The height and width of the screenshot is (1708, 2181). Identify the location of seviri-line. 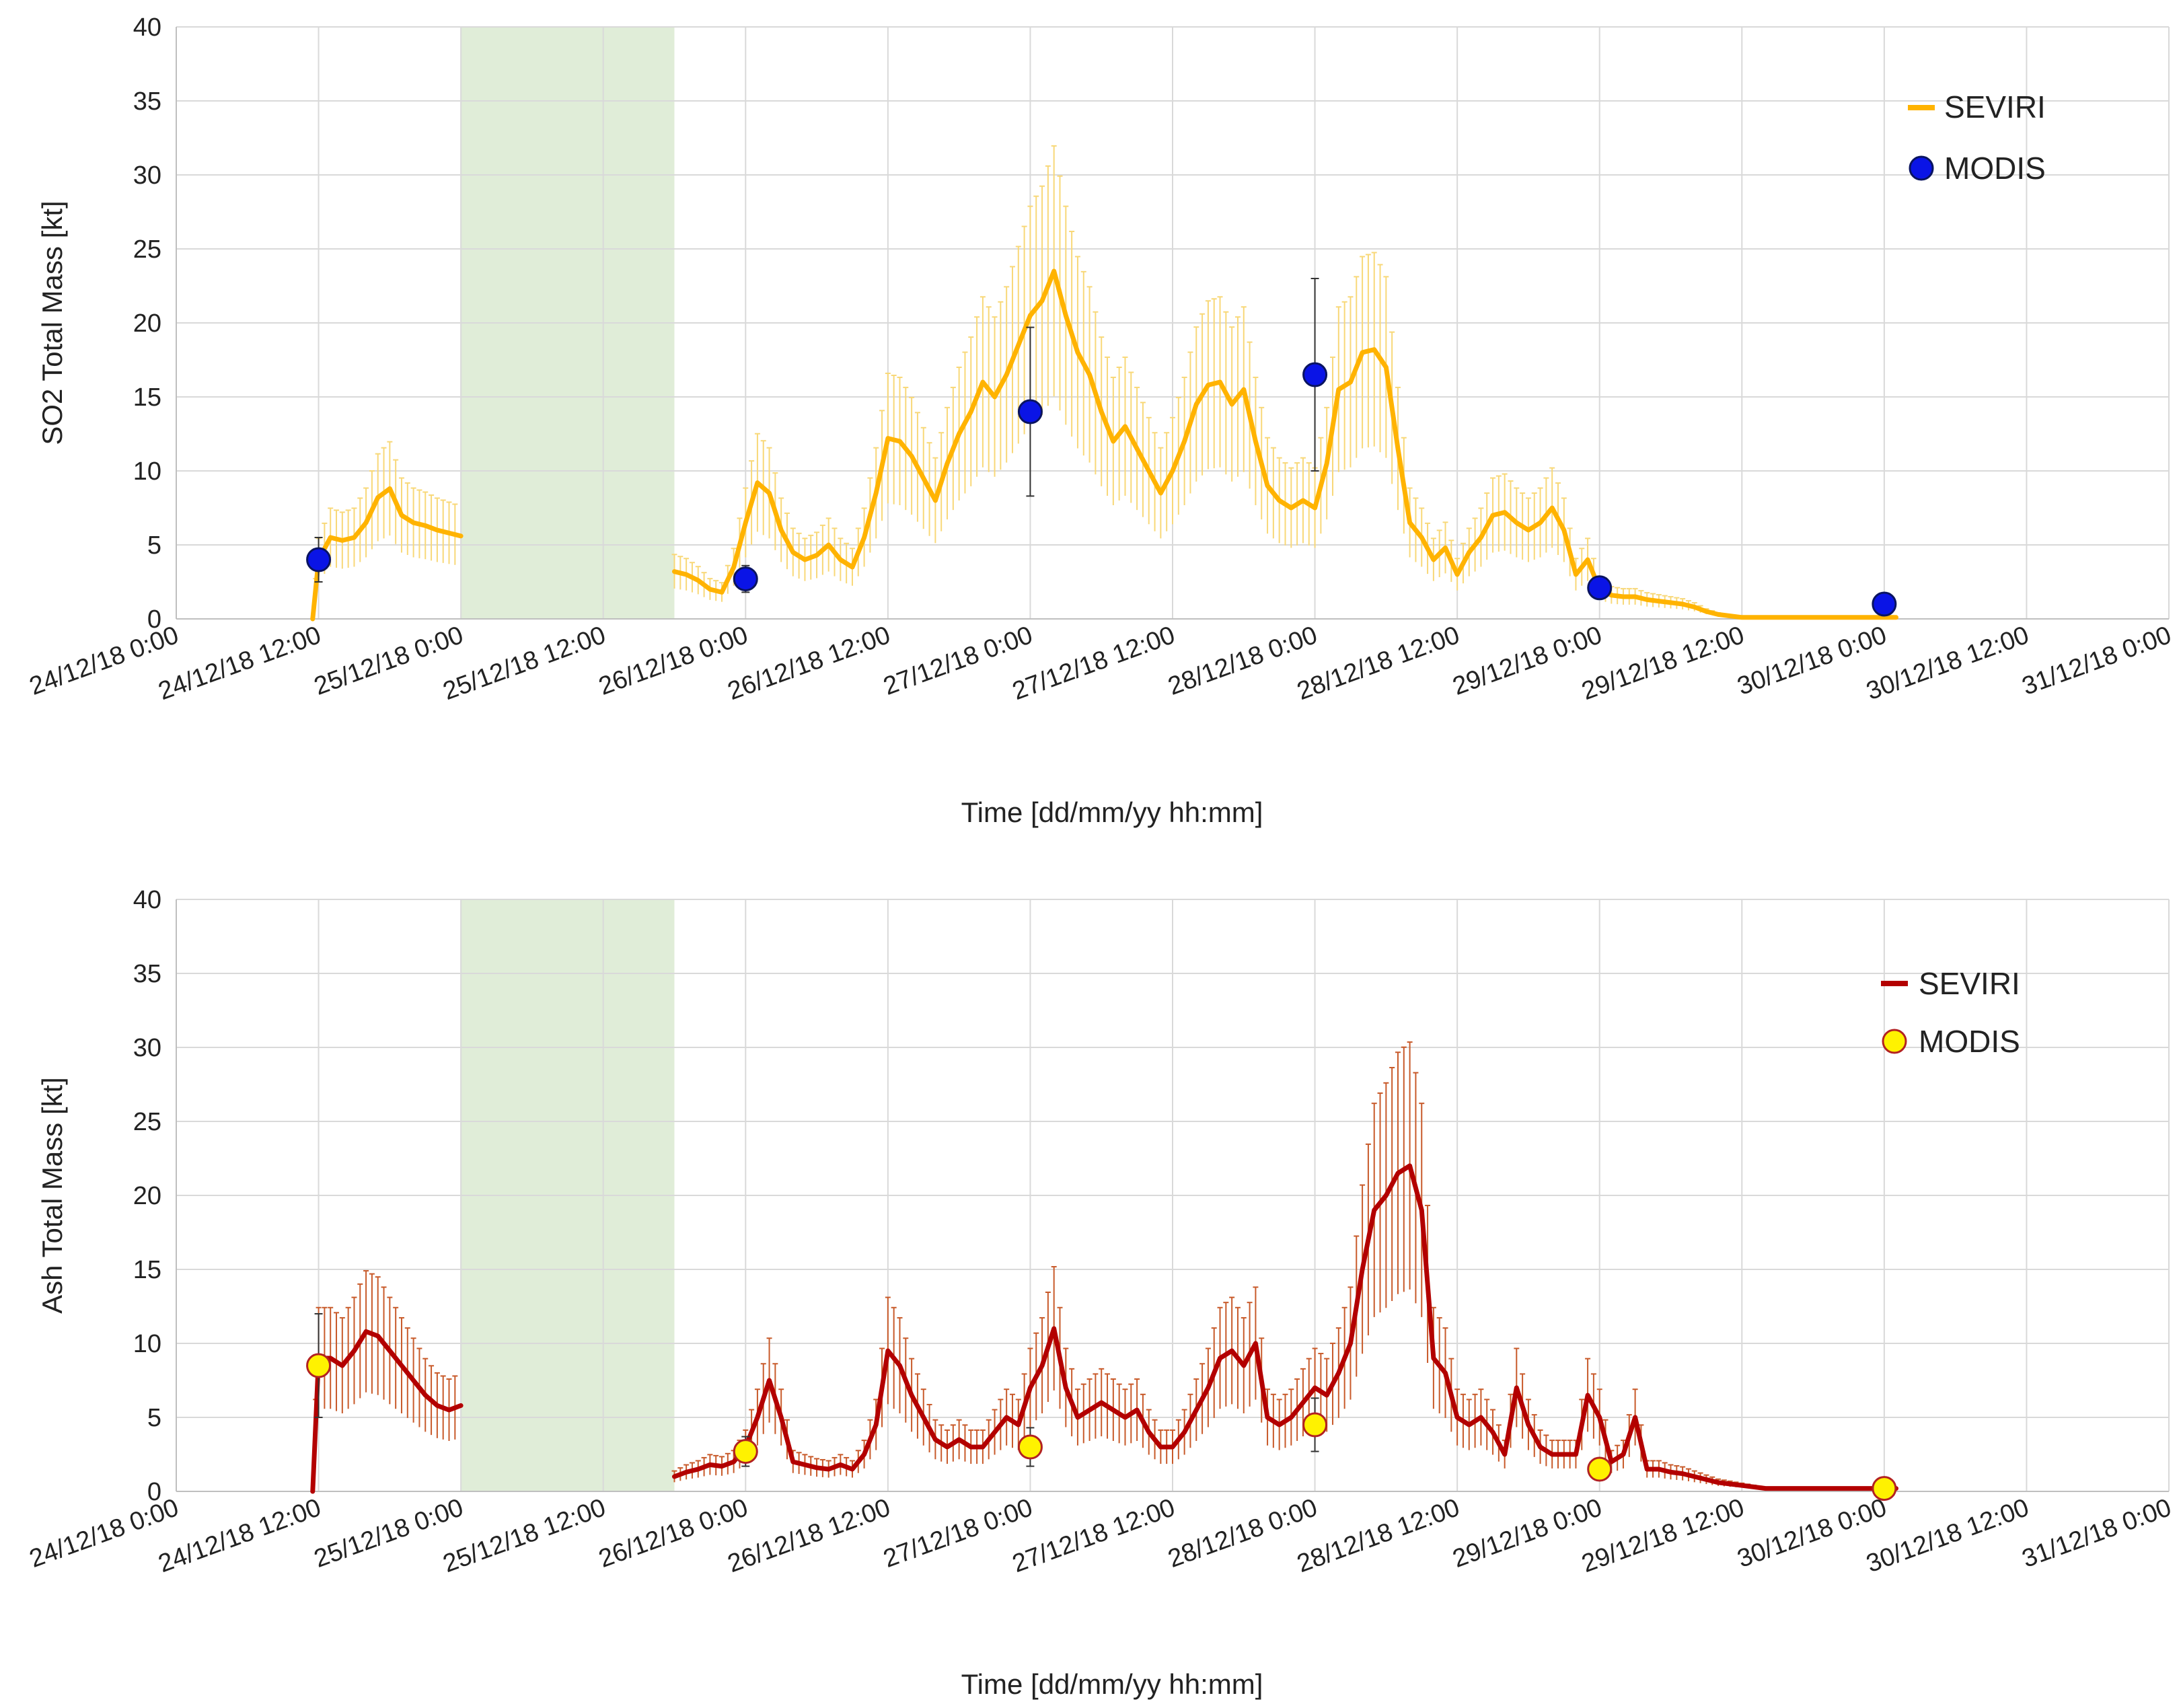
(1104, 1328).